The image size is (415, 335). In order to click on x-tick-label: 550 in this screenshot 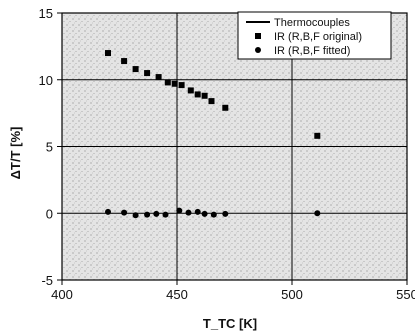, I will do `click(405, 294)`.